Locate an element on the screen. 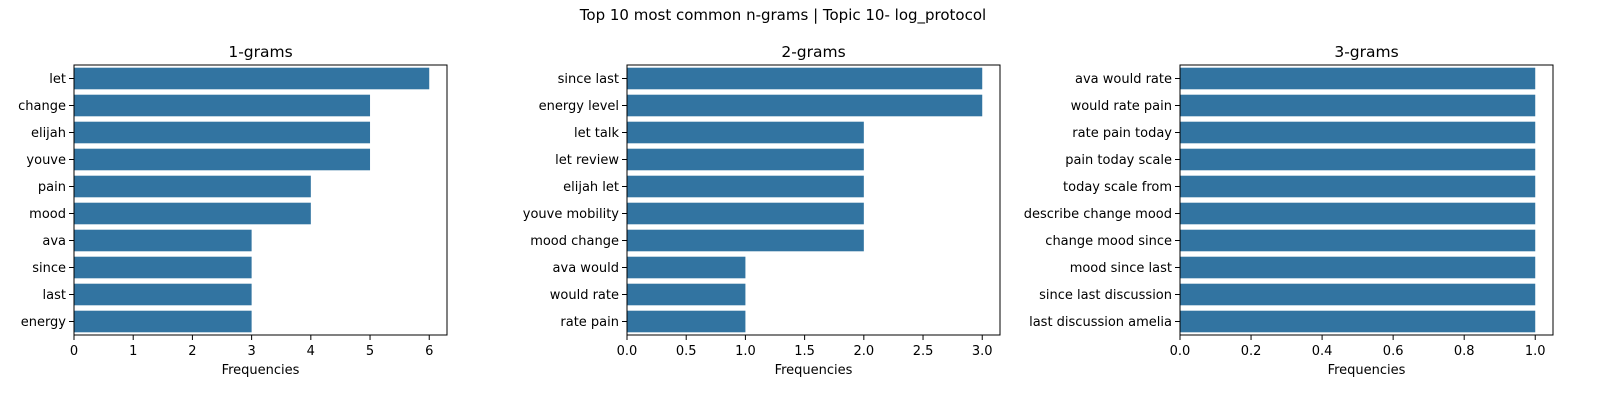 The width and height of the screenshot is (1600, 400). y-tick-label: since last is located at coordinates (588, 79).